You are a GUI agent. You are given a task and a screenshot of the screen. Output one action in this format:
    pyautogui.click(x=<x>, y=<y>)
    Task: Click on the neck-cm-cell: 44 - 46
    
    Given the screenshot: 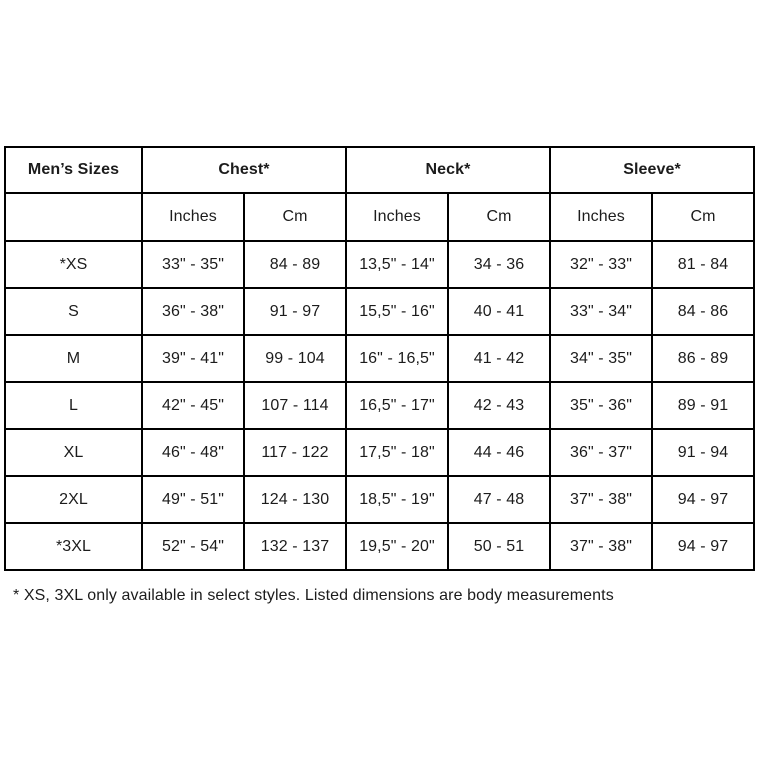 What is the action you would take?
    pyautogui.click(x=499, y=452)
    